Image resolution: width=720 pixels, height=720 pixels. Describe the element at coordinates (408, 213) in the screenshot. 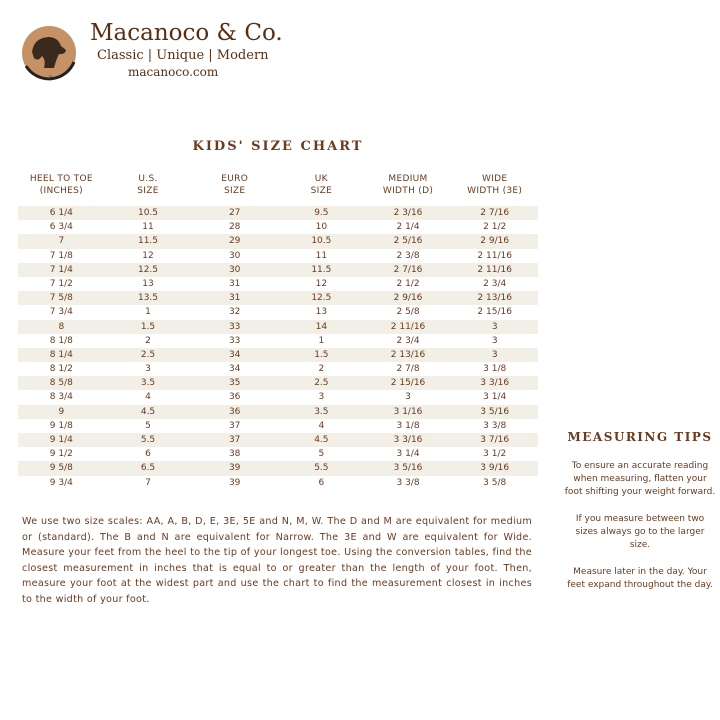

I see `table-cell: 2 3/16` at that location.